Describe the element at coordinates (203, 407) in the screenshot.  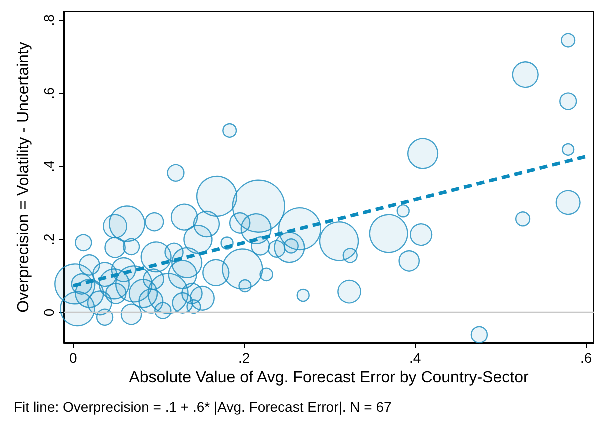
I see `text: Fit line: Overprecision = .1 + .6* |Avg. Forecast Error|. N = 67` at that location.